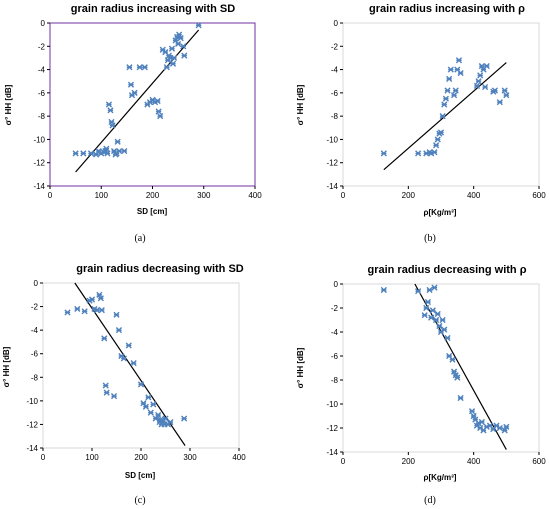 The width and height of the screenshot is (550, 509). I want to click on chart-title: grain radius decreasing with SD, so click(160, 269).